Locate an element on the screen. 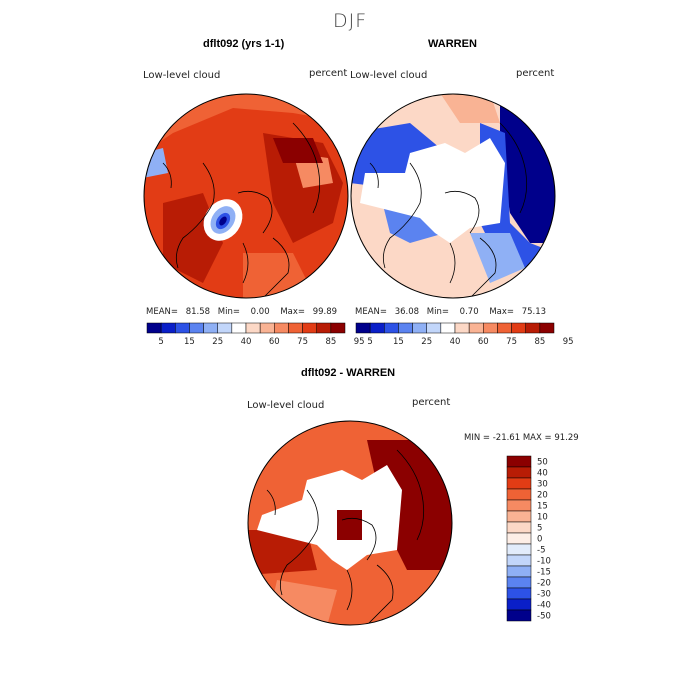  stats-max-value: 99.89 is located at coordinates (325, 312).